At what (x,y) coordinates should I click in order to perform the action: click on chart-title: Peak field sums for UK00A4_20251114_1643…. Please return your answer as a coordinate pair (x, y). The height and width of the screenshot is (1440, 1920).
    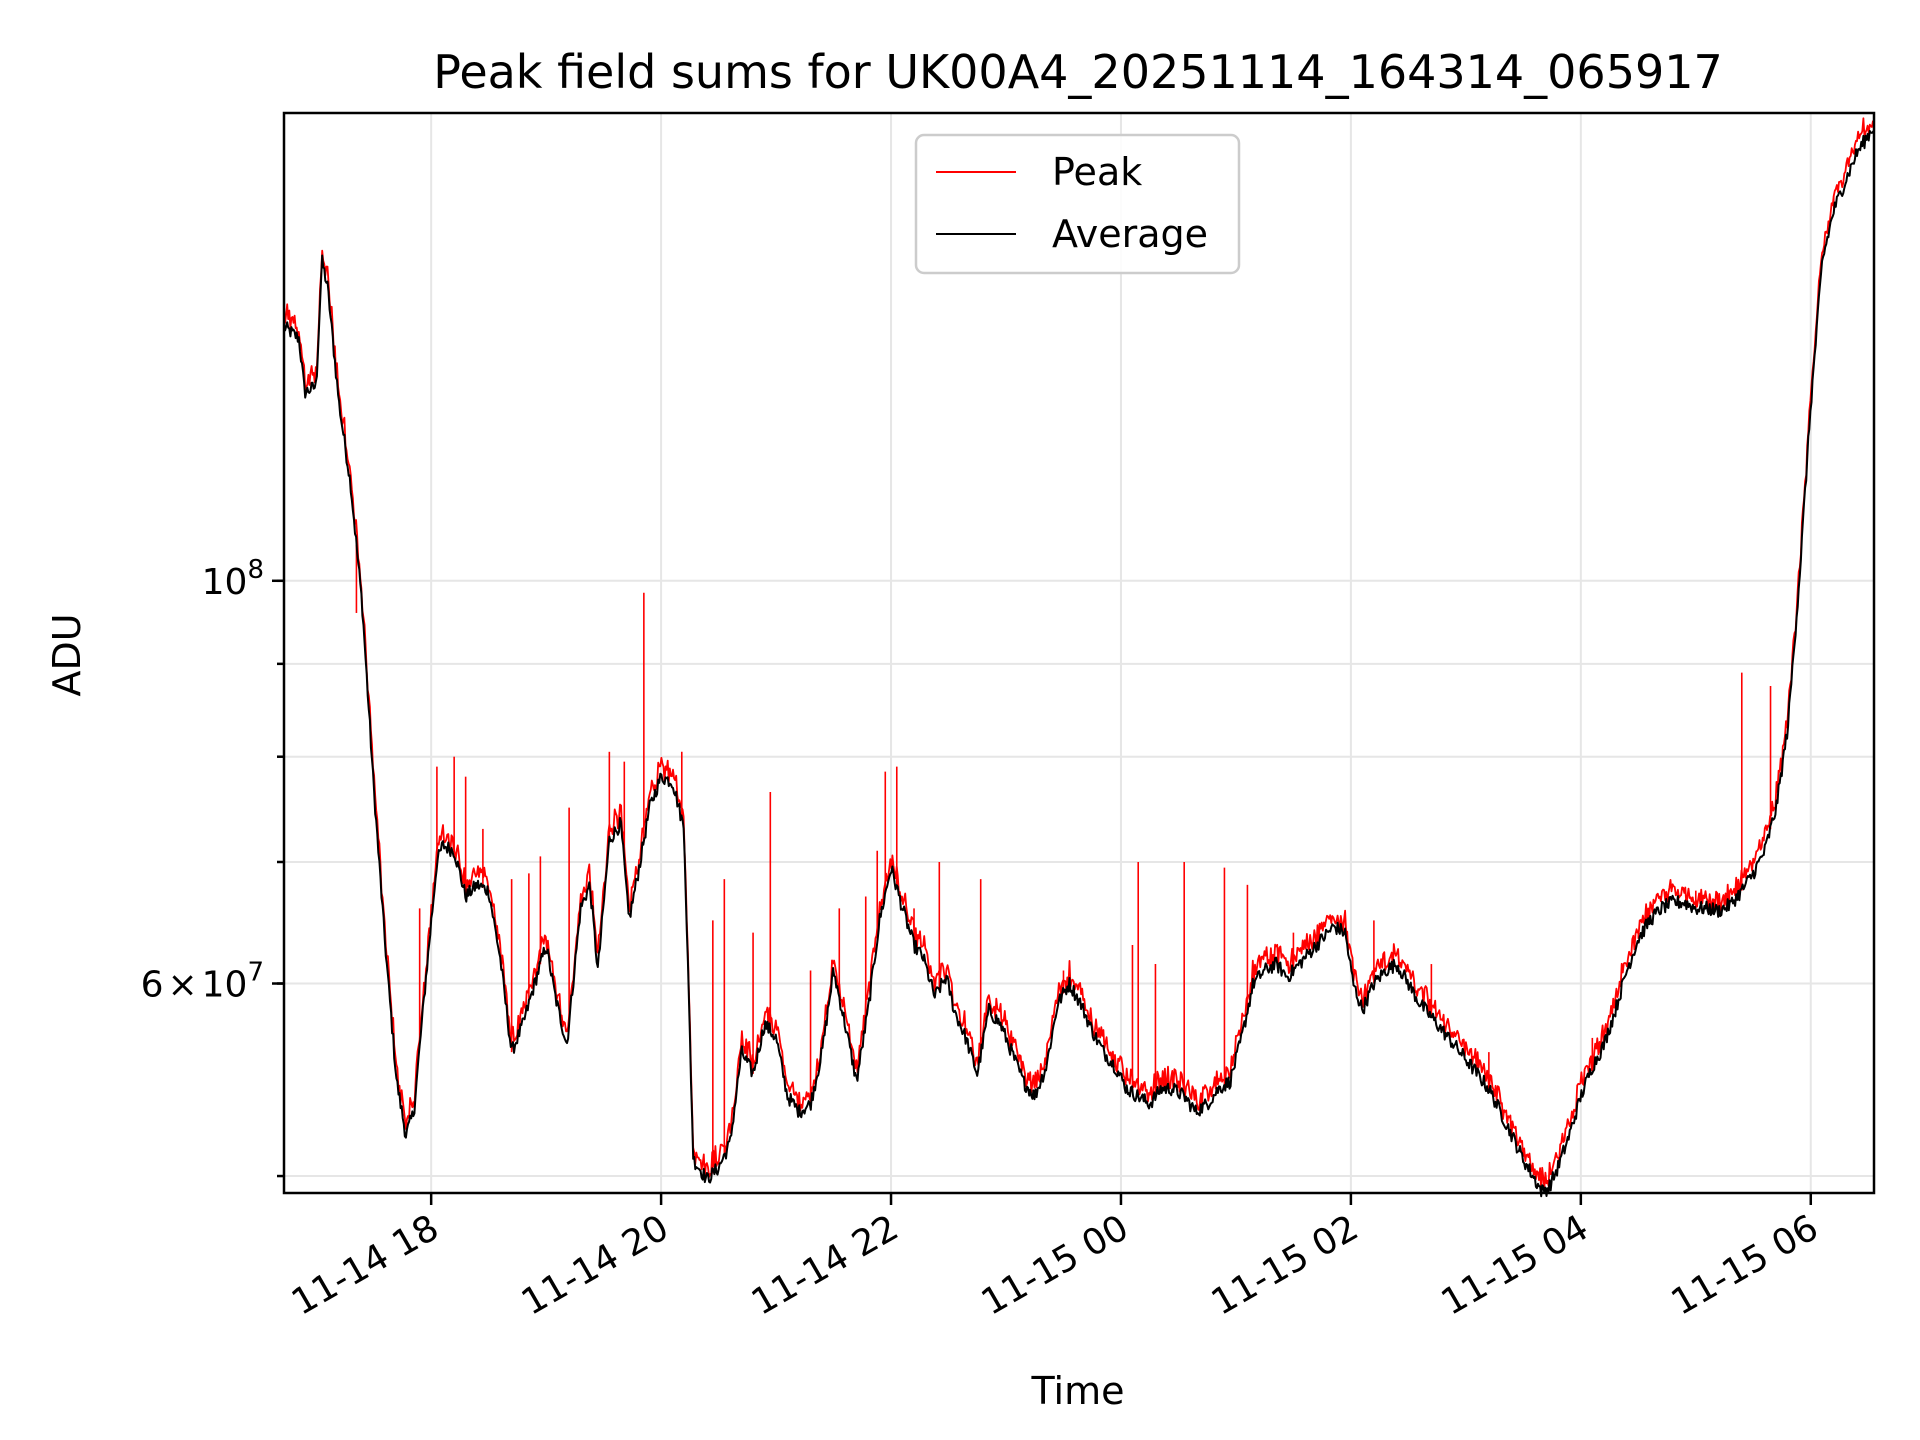
    Looking at the image, I should click on (1078, 72).